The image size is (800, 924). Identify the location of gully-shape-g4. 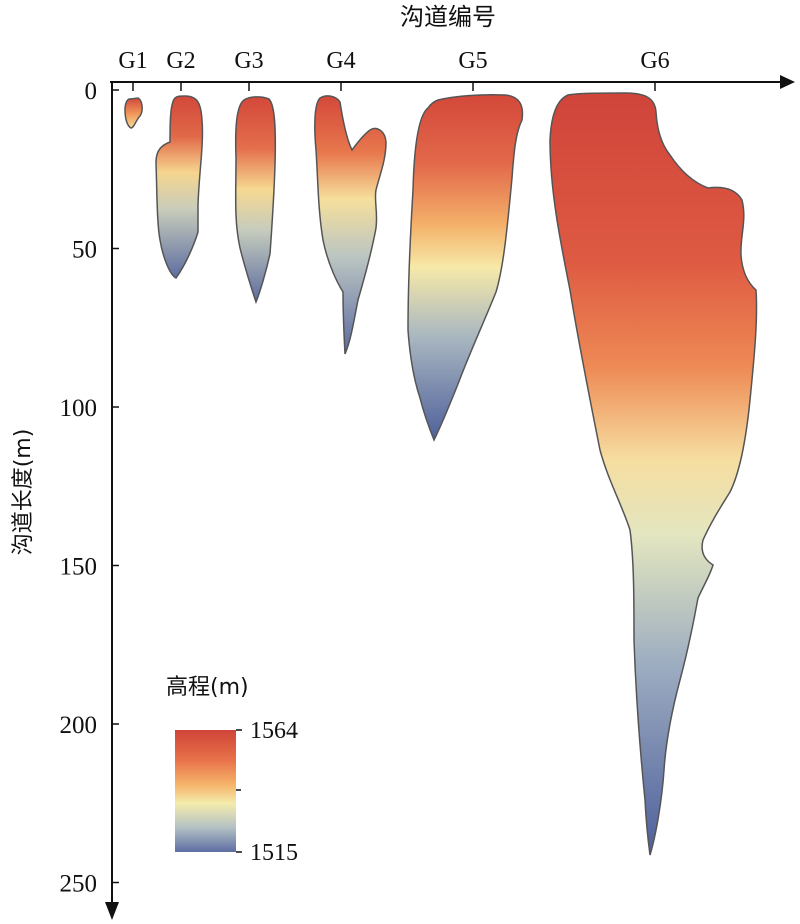
(350, 225).